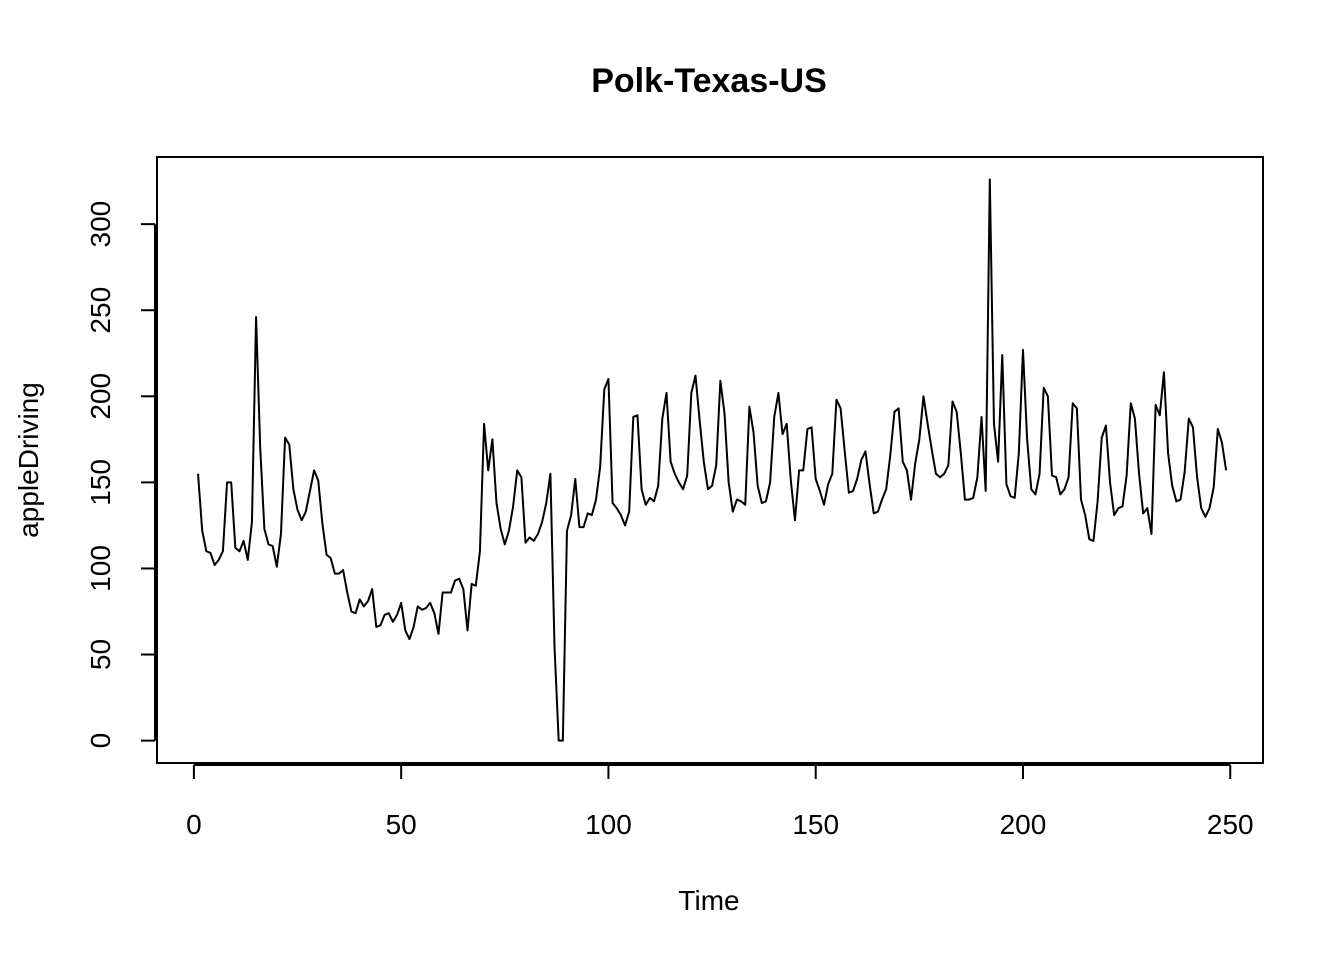  I want to click on y-tick-label: 100, so click(100, 568).